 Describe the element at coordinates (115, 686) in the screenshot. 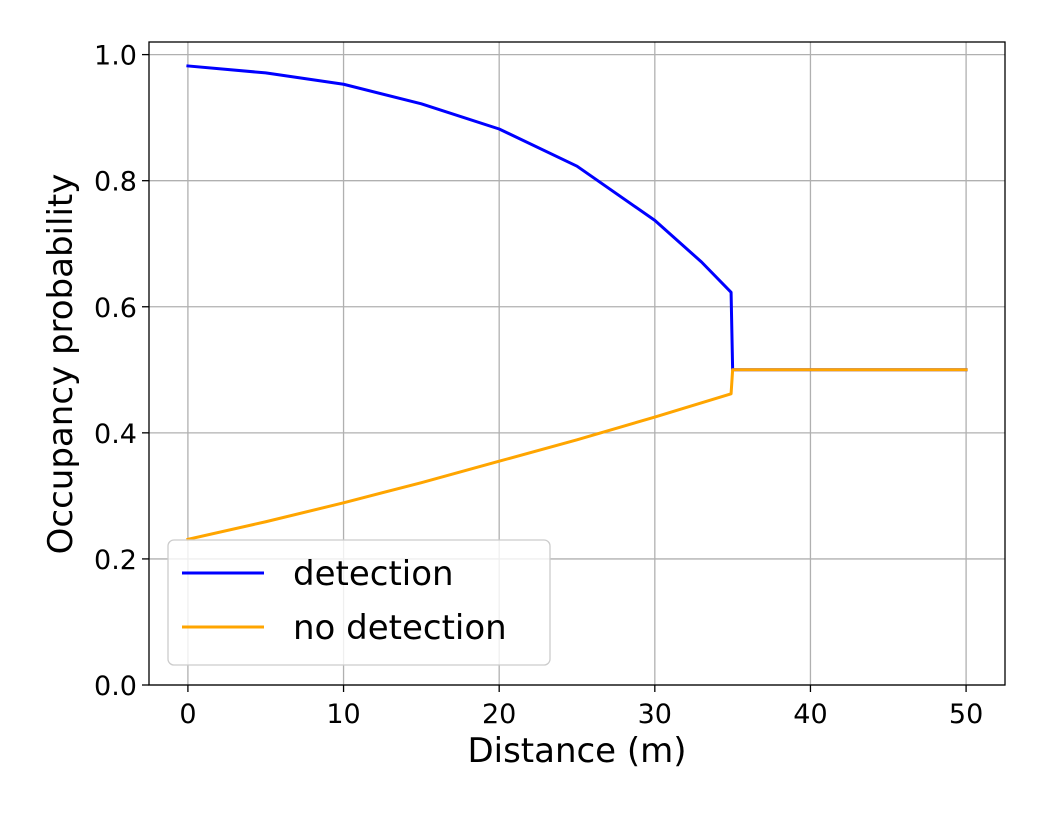

I see `y-tick-label: 0.0` at that location.